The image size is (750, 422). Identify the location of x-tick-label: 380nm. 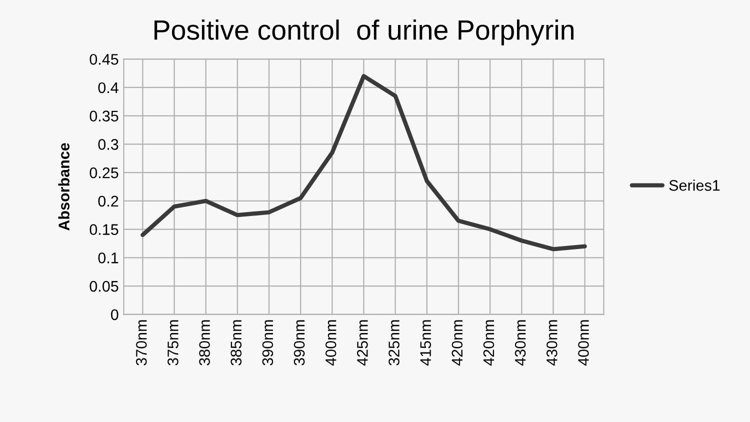
(204, 343).